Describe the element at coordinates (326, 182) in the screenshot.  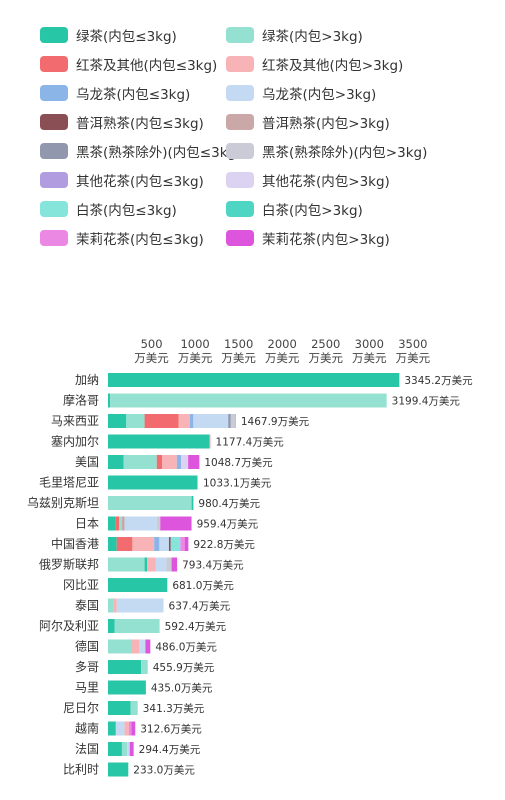
I see `legend-label: 其他花茶(内包>3kg)` at that location.